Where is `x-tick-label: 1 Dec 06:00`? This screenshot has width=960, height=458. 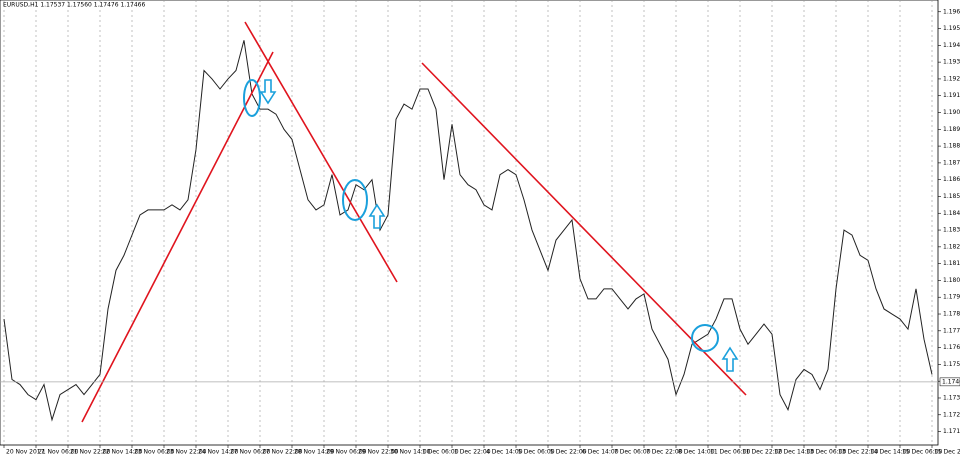
x-tick-label: 1 Dec 06:00 is located at coordinates (440, 452).